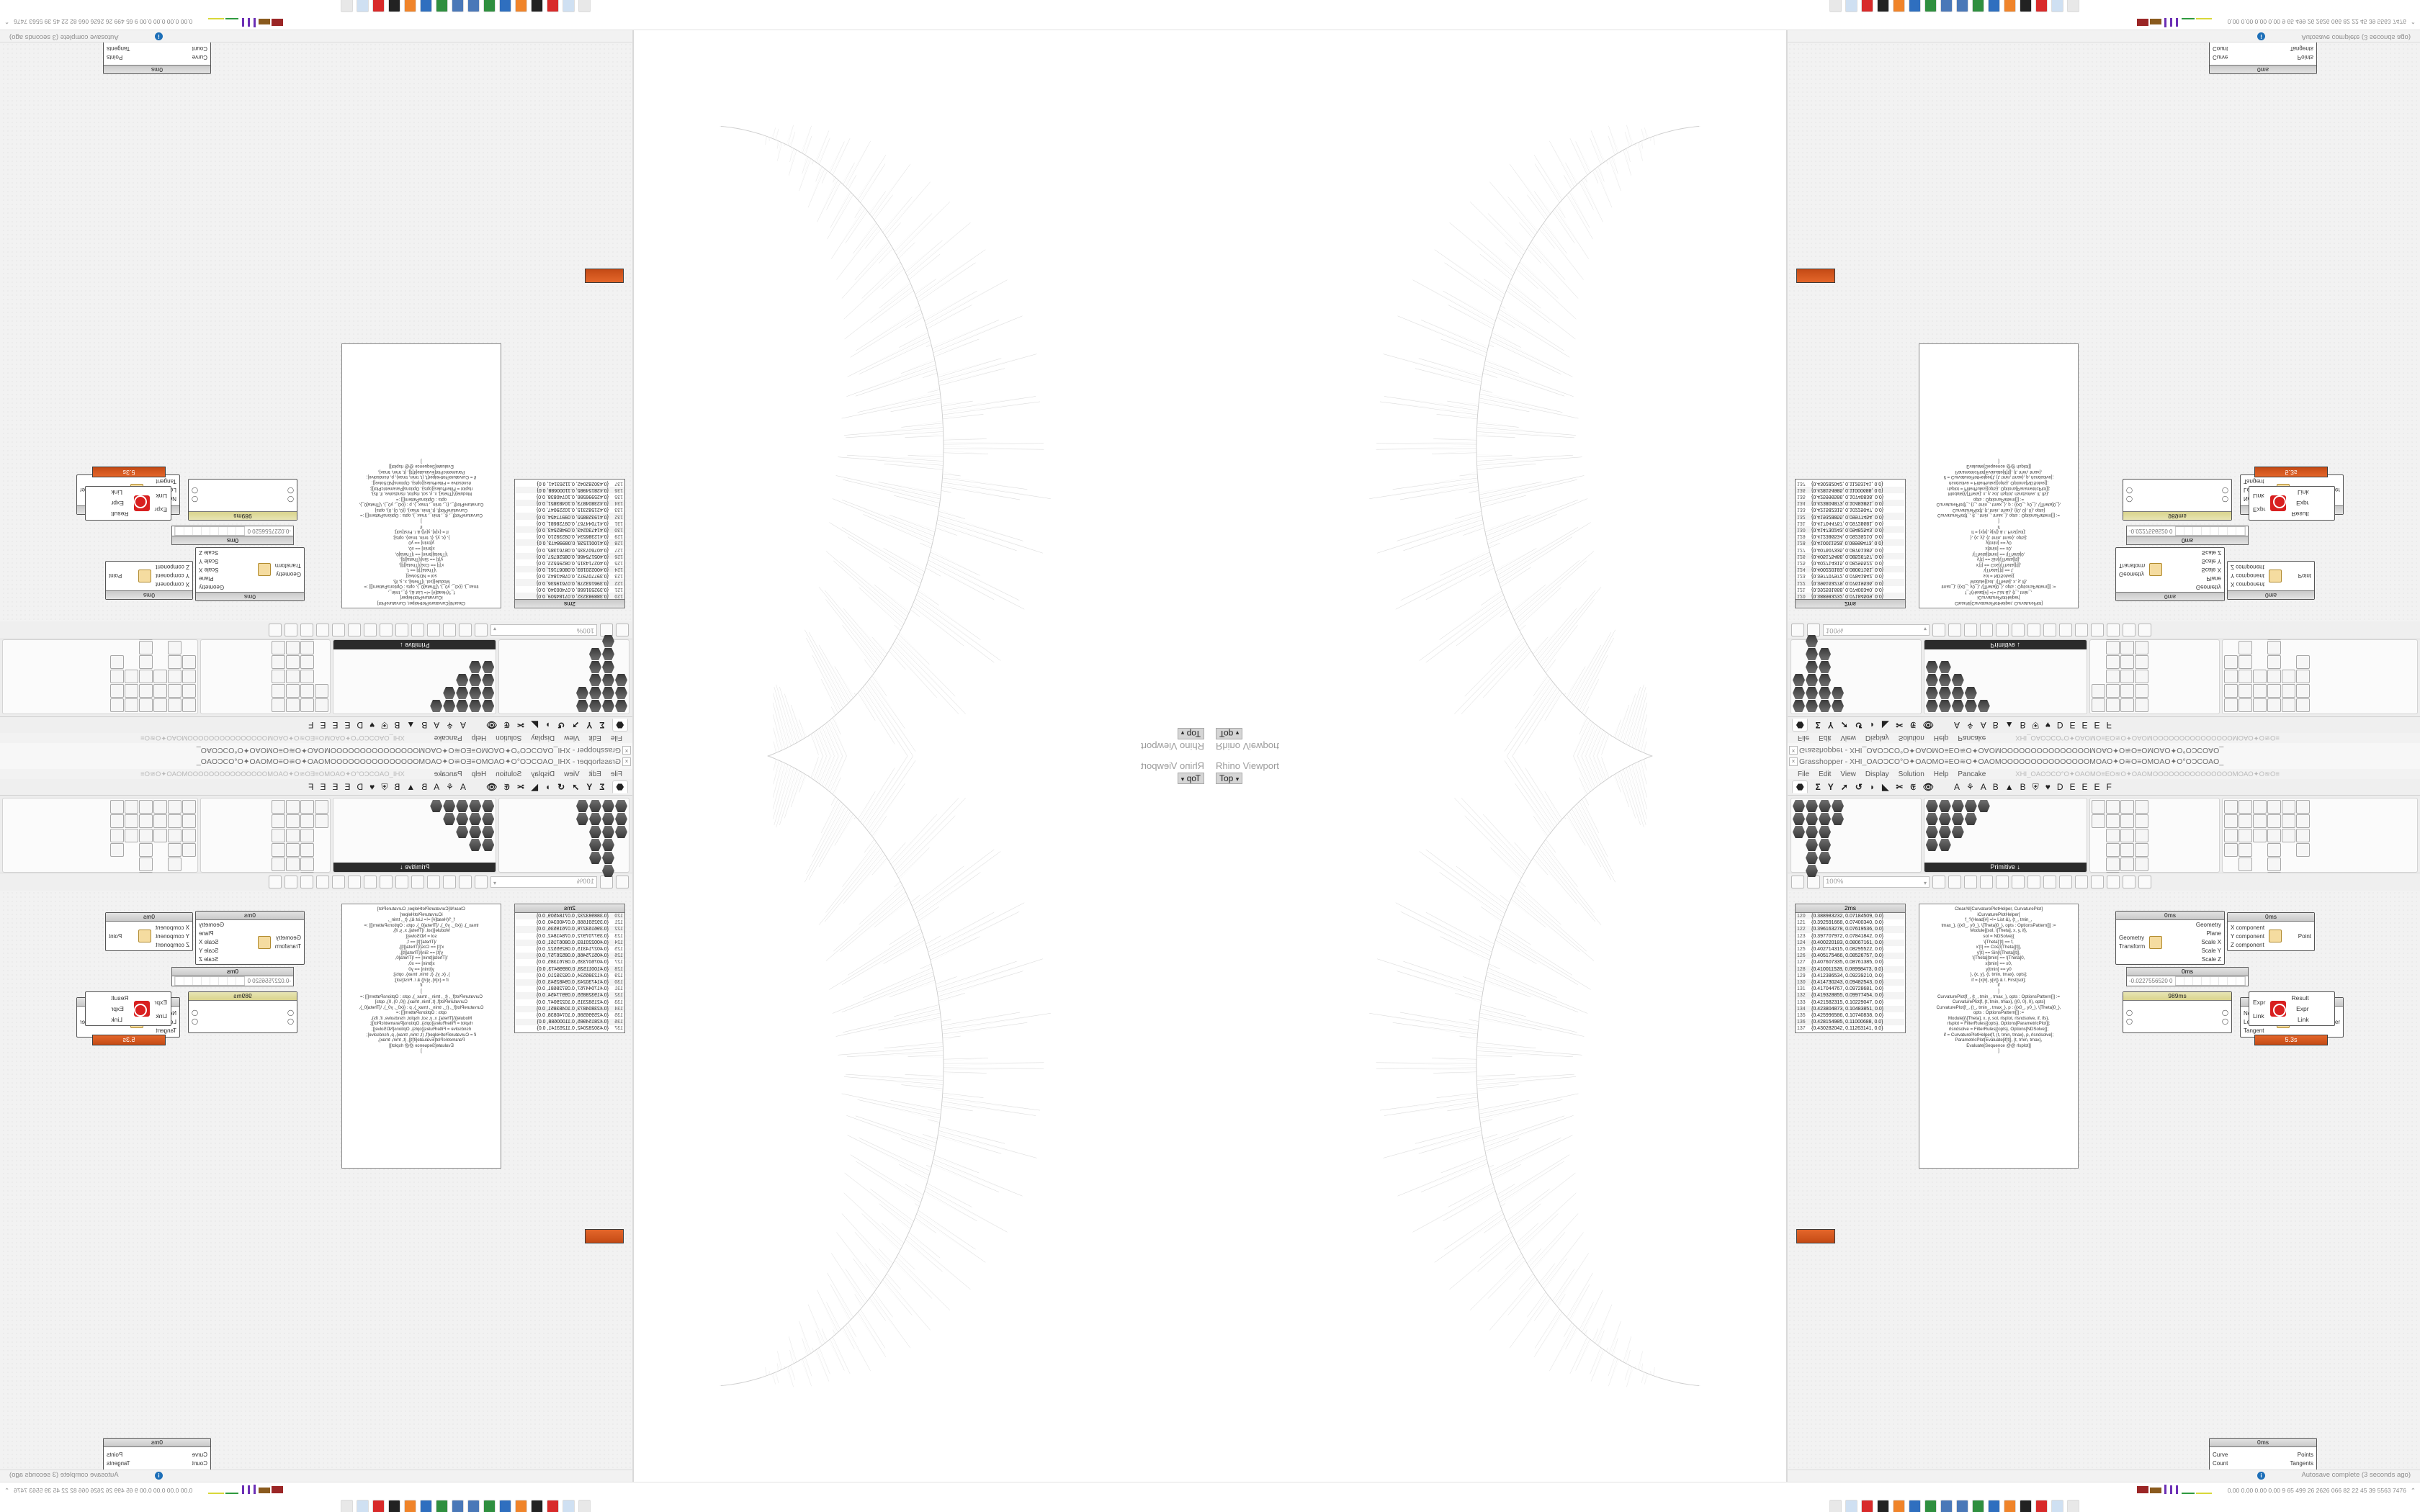 The image size is (2420, 1512). Describe the element at coordinates (199, 43) in the screenshot. I see `component-input-param: Kinks` at that location.